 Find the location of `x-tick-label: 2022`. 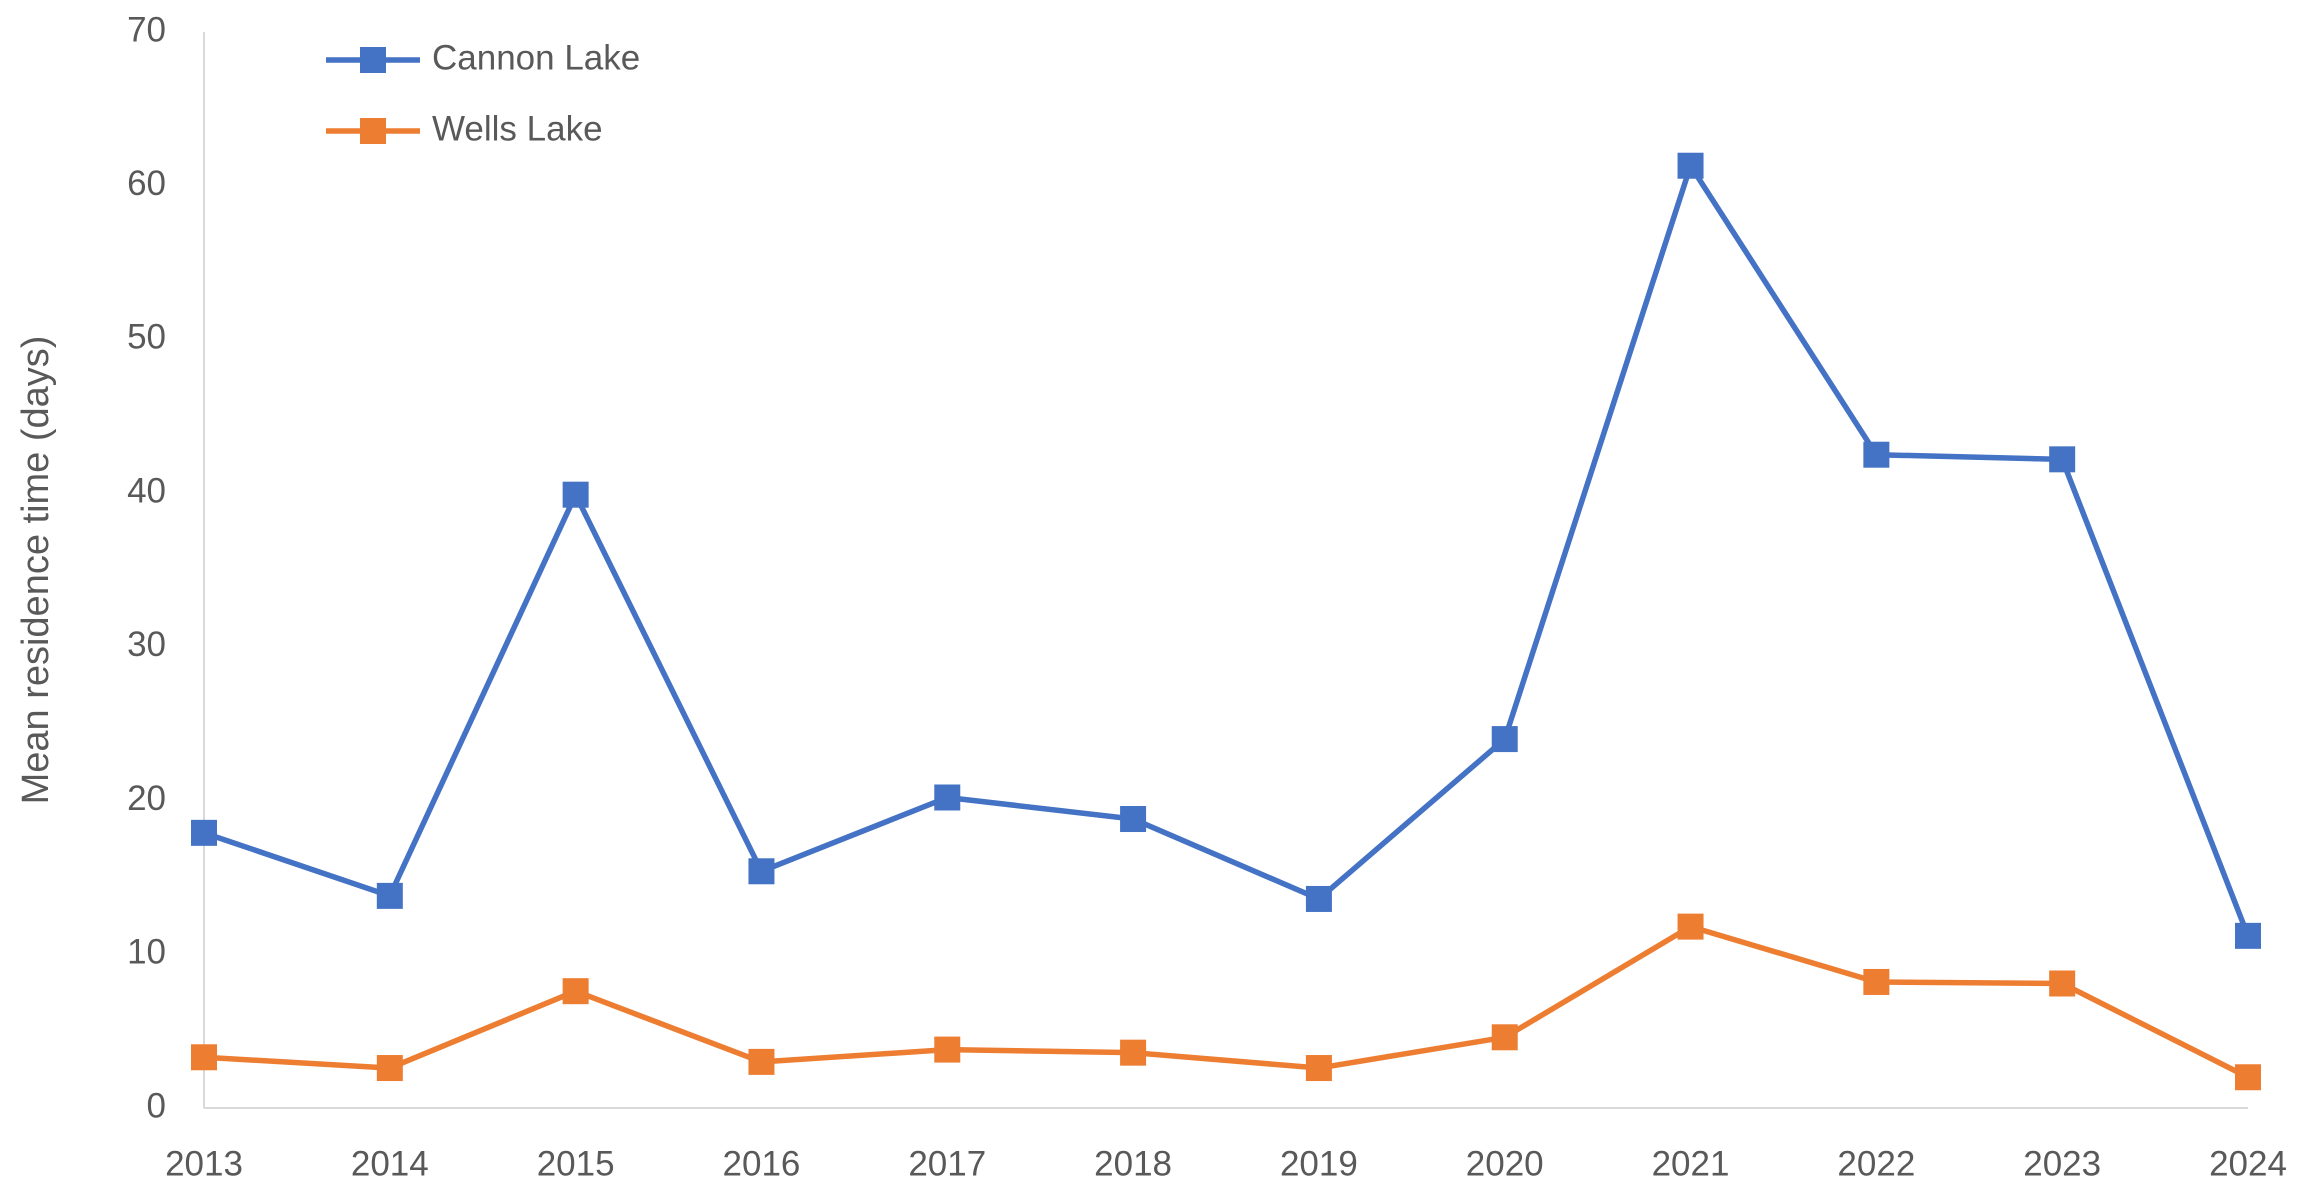

x-tick-label: 2022 is located at coordinates (1876, 1163).